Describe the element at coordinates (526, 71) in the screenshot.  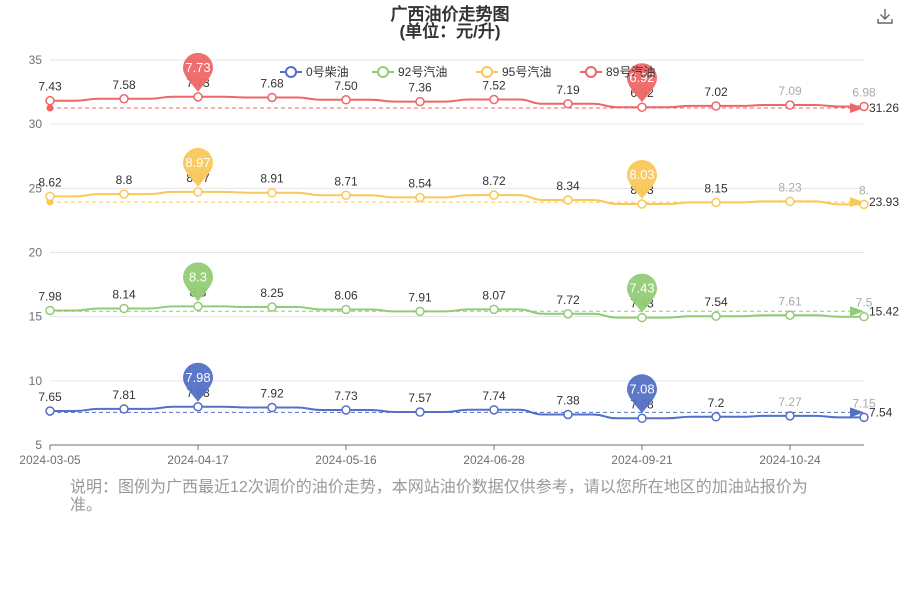
I see `legend-label: 95号汽油` at that location.